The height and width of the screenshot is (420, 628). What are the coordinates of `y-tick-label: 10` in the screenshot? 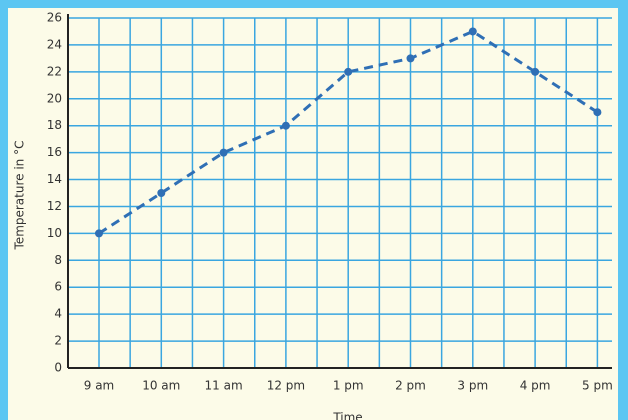 It's located at (54, 233).